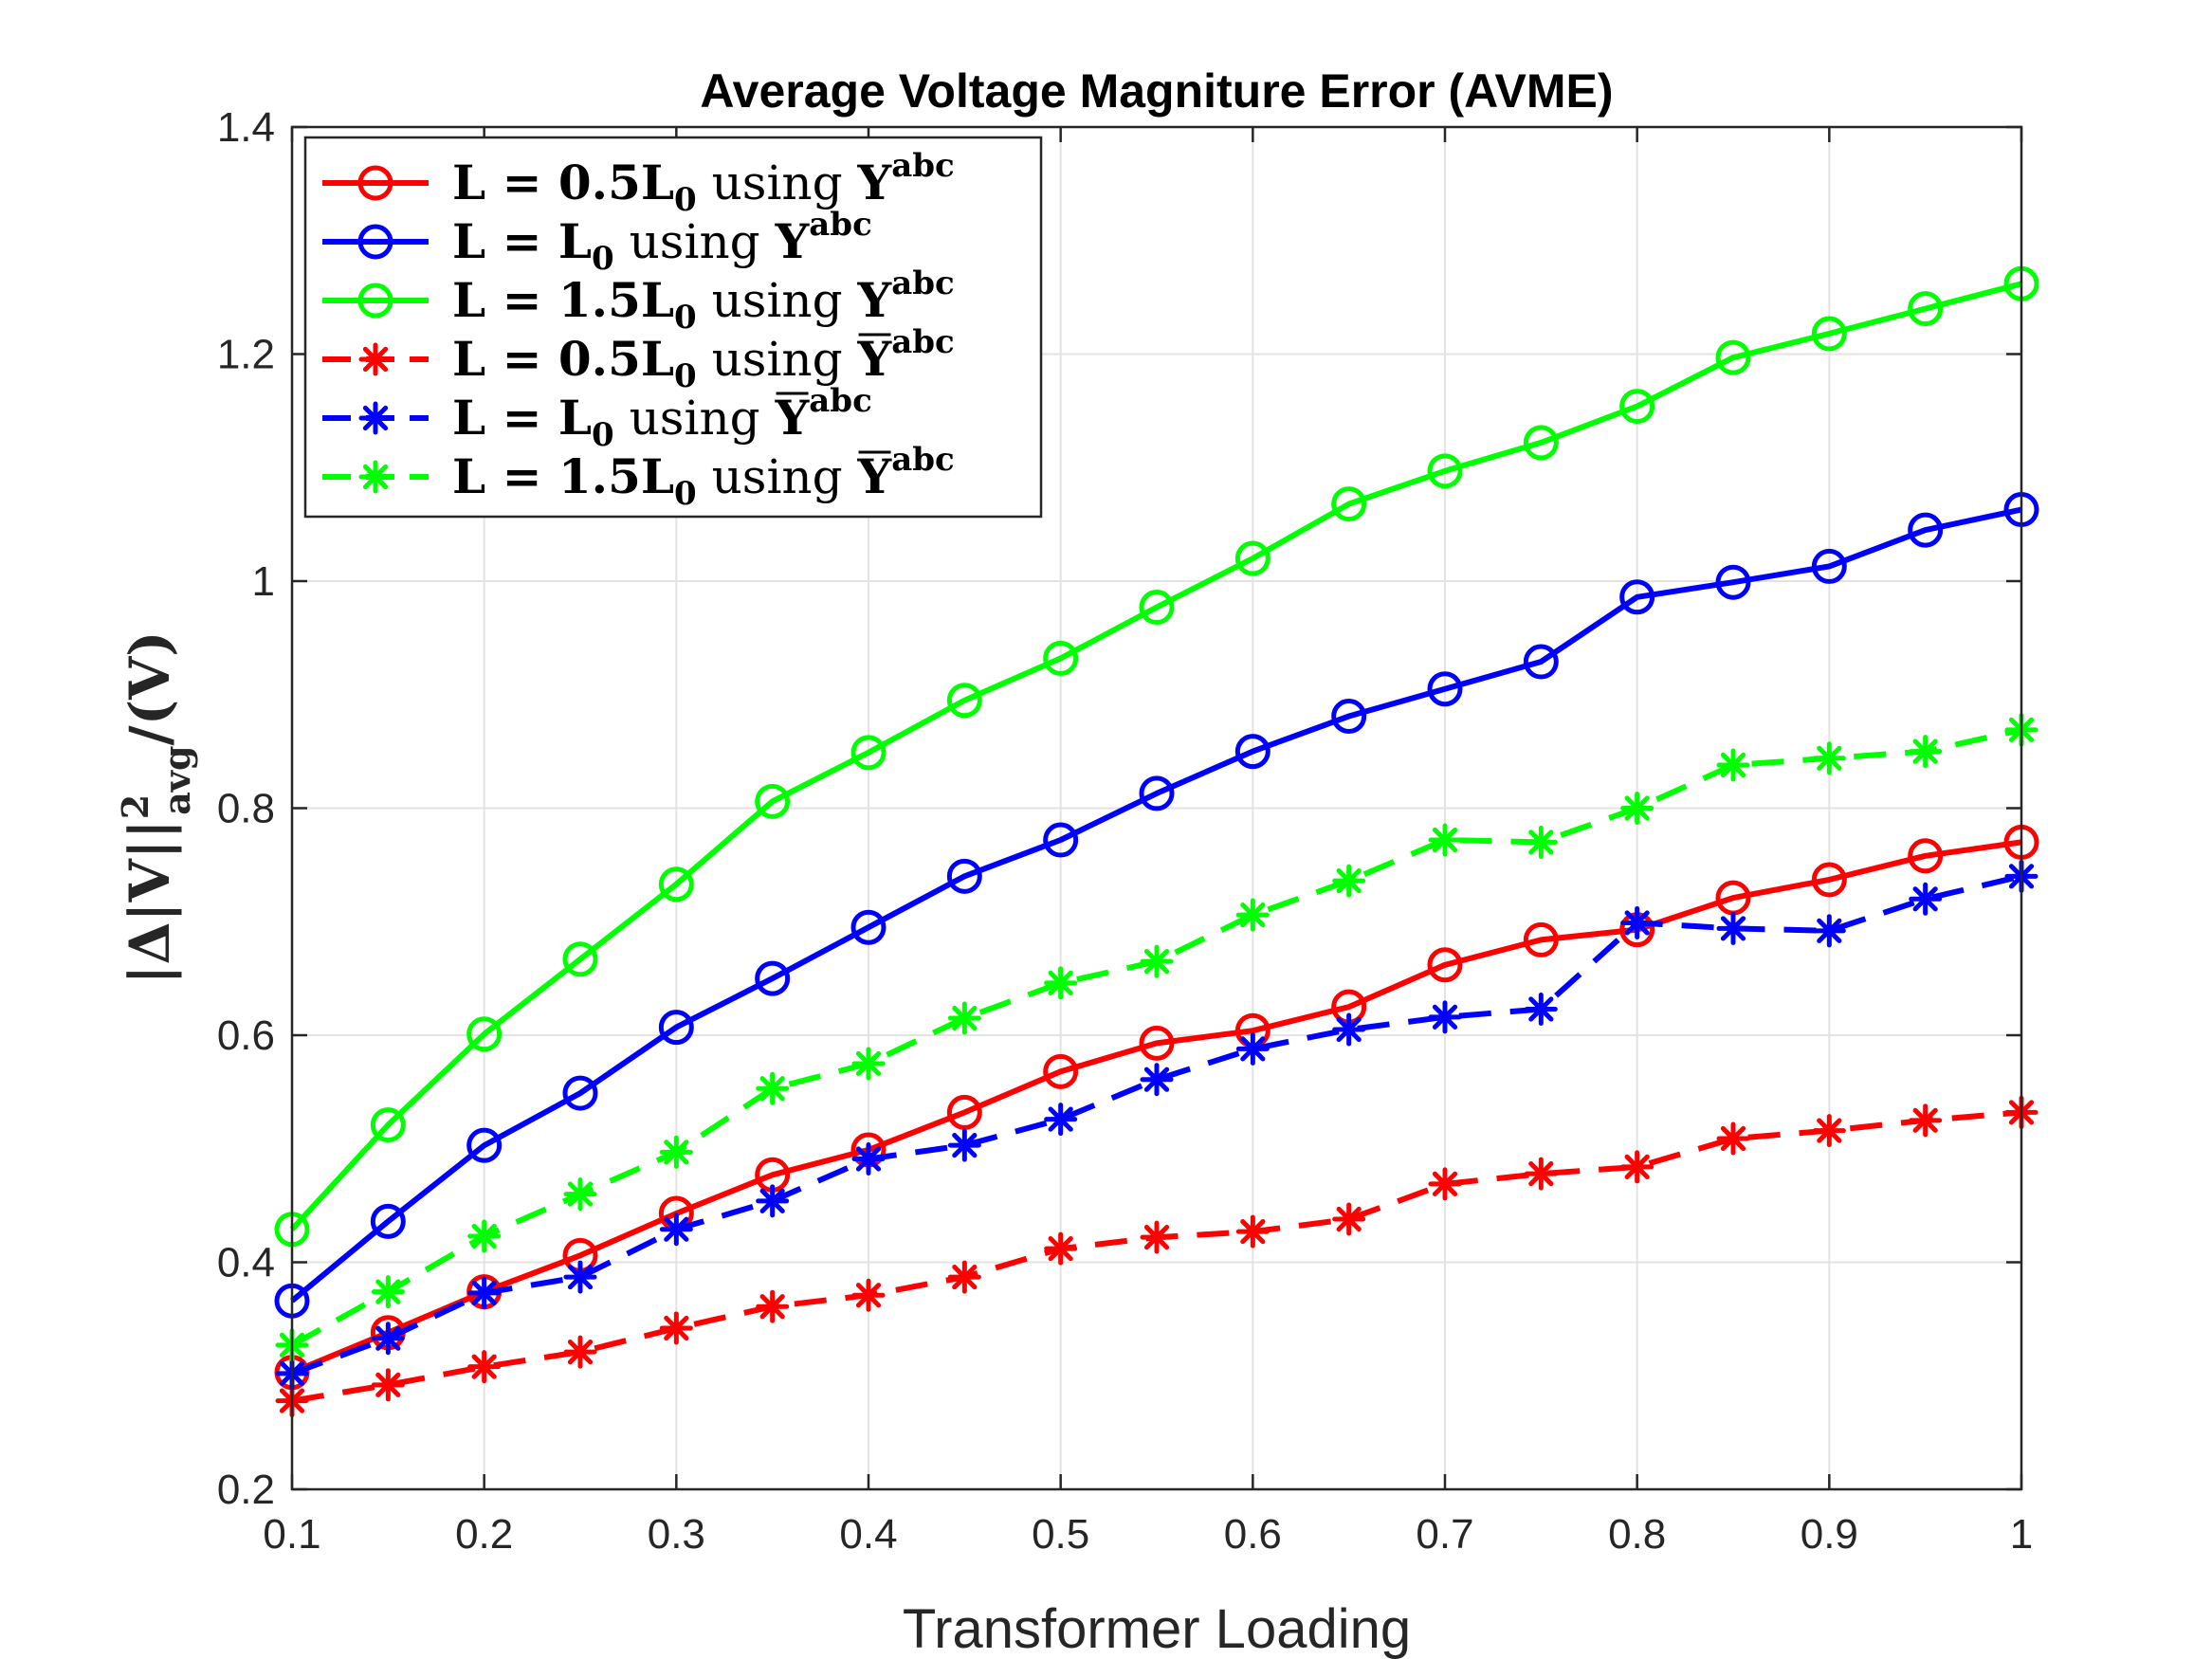 Image resolution: width=2212 pixels, height=1659 pixels. I want to click on x-tick-label: 0.9, so click(1829, 1534).